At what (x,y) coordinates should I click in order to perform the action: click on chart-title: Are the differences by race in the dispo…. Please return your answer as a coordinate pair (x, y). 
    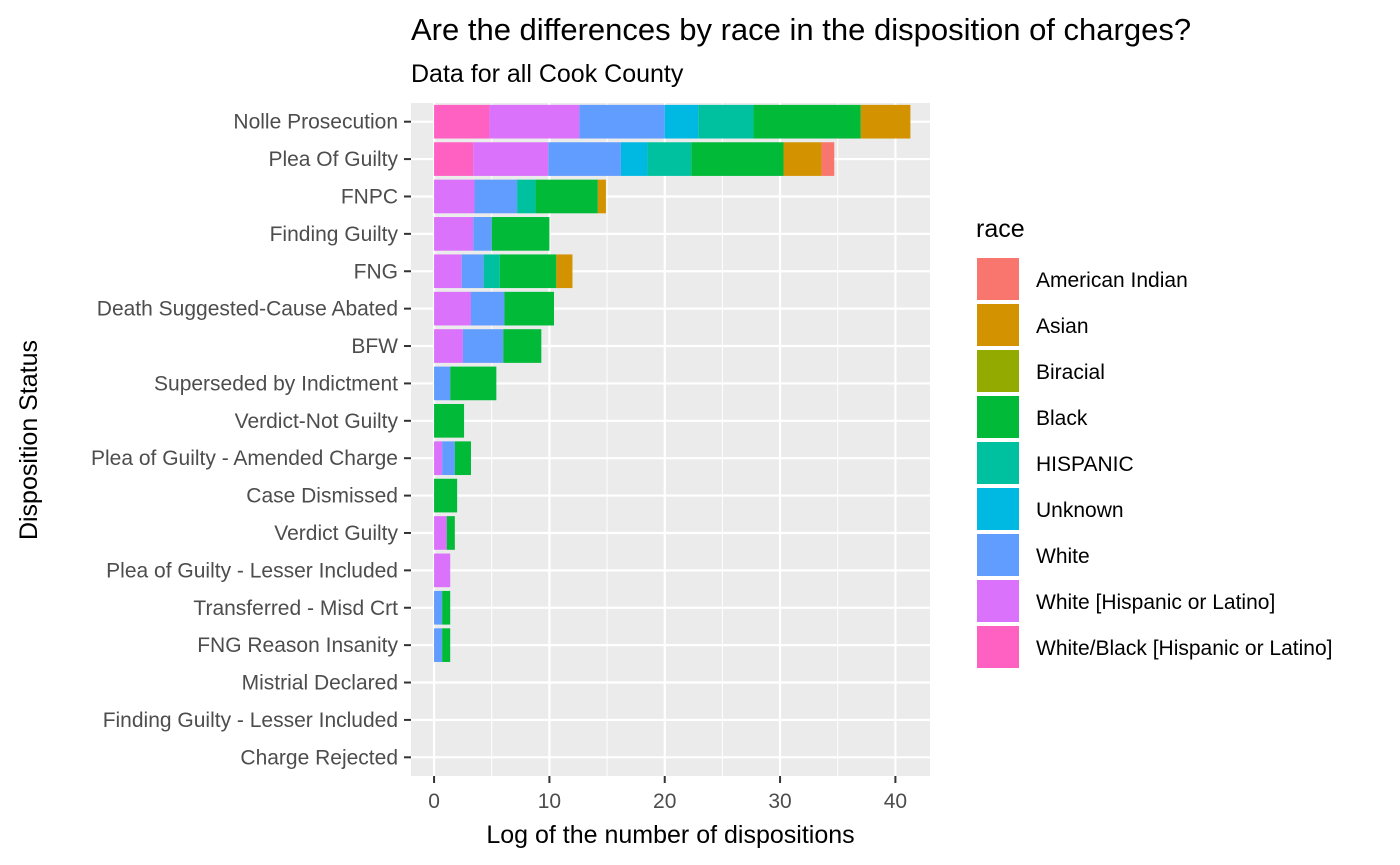
    Looking at the image, I should click on (801, 29).